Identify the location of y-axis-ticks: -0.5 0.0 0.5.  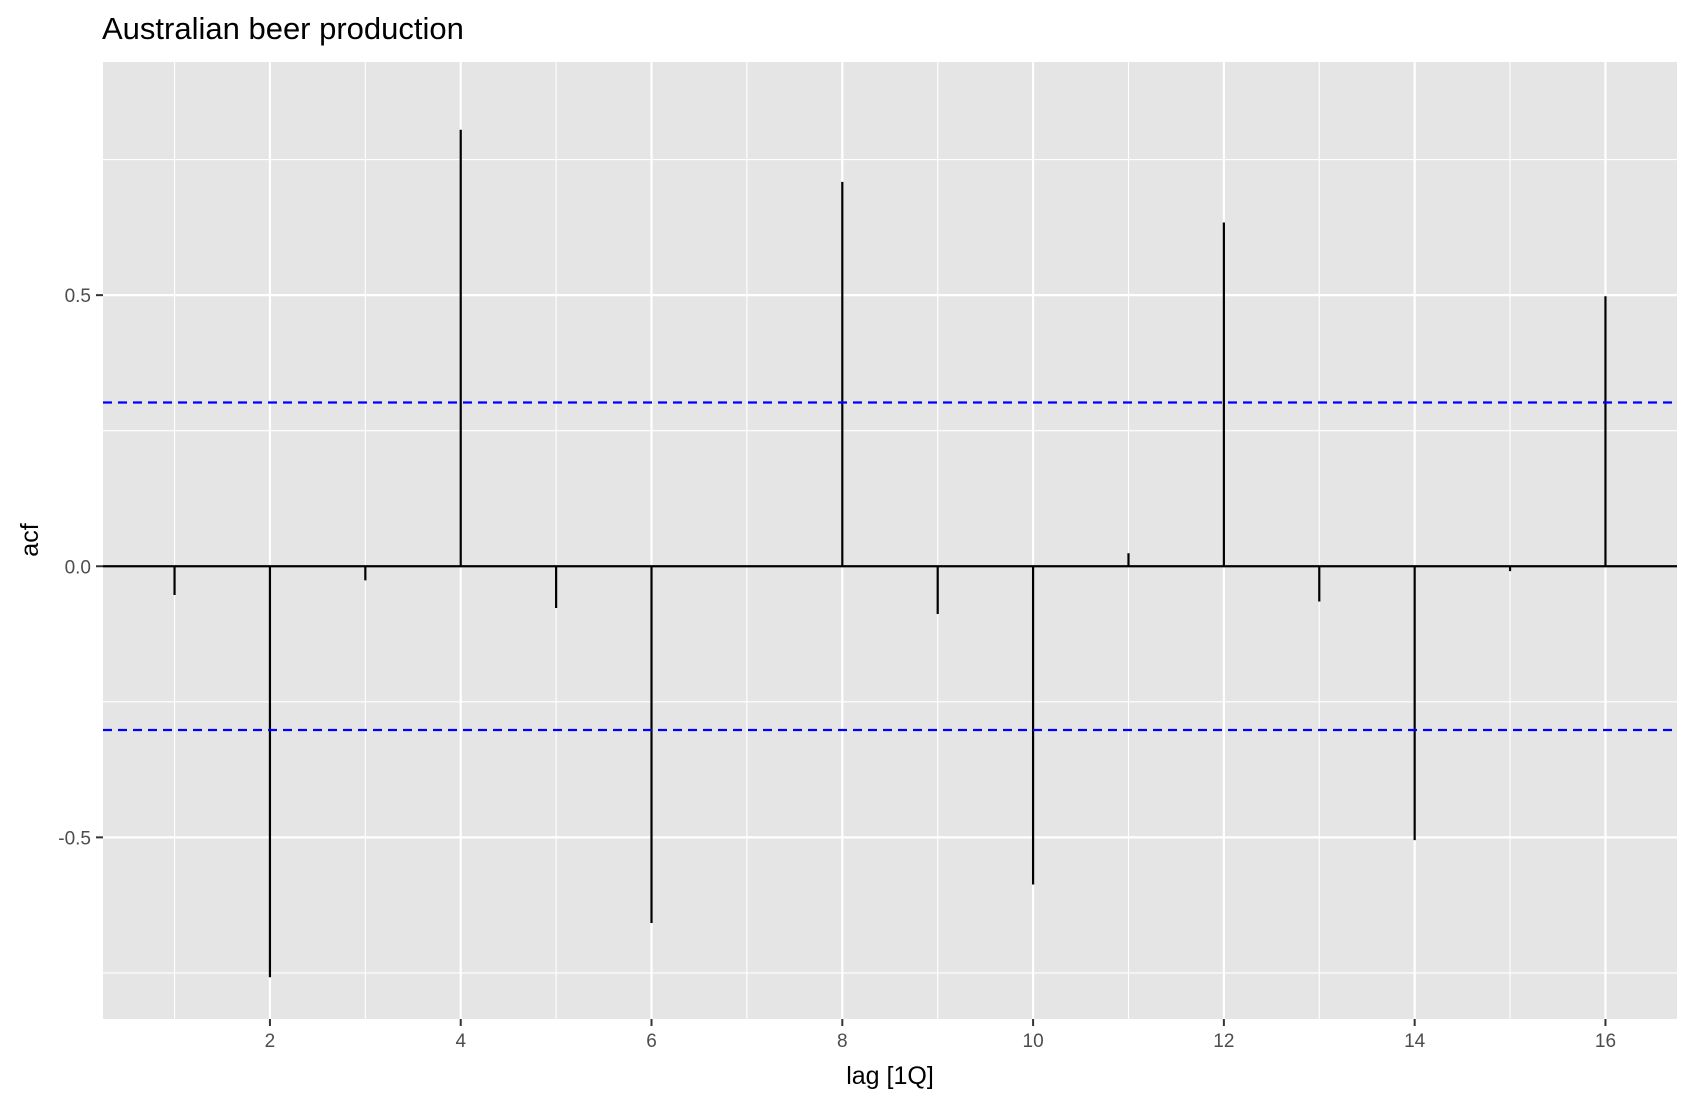
(80, 567).